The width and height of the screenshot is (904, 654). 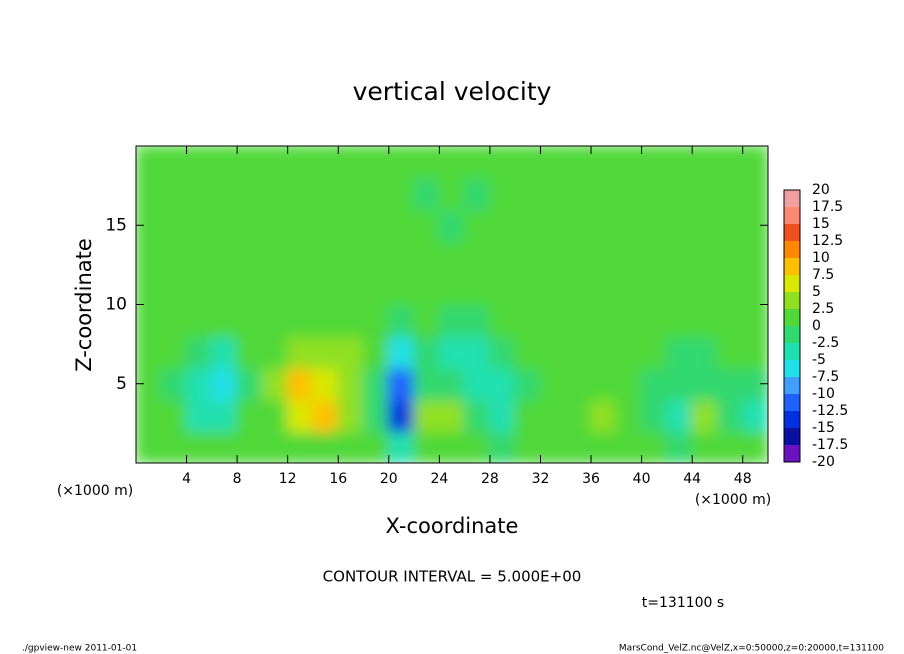 I want to click on colorbar-label: 12.5, so click(x=827, y=241).